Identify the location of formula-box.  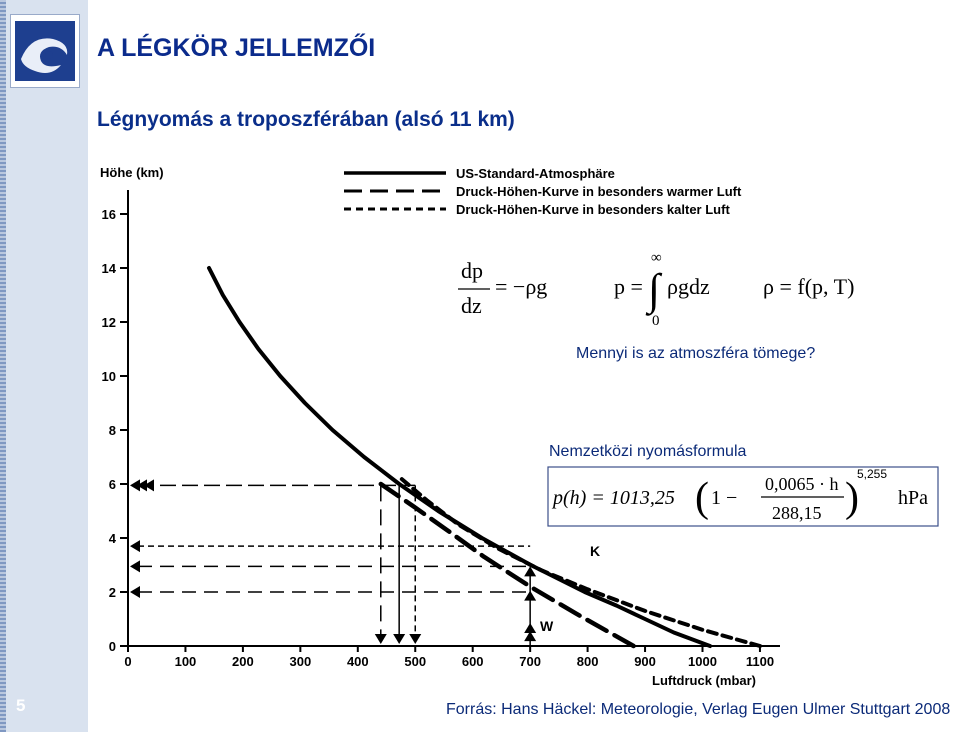
(743, 496).